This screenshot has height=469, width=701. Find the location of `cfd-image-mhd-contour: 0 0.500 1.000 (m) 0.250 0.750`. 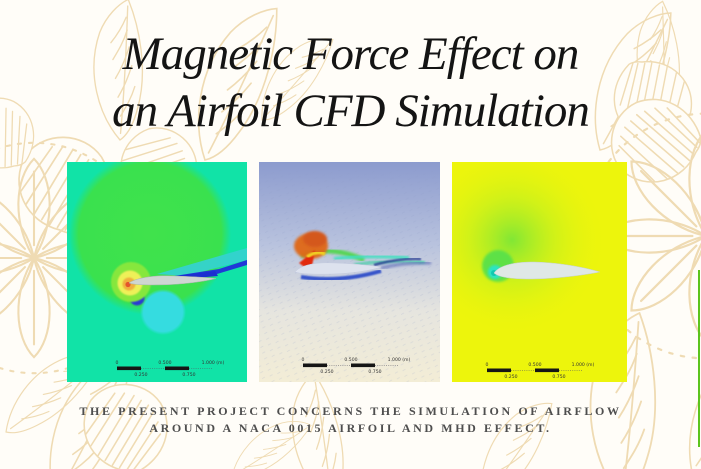

cfd-image-mhd-contour: 0 0.500 1.000 (m) 0.250 0.750 is located at coordinates (539, 272).